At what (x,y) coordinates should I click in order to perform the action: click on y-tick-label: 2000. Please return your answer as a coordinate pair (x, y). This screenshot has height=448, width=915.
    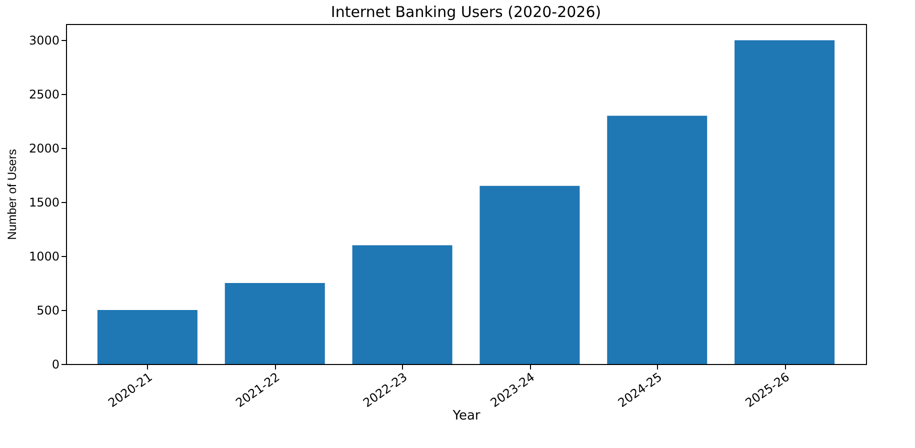
    Looking at the image, I should click on (44, 149).